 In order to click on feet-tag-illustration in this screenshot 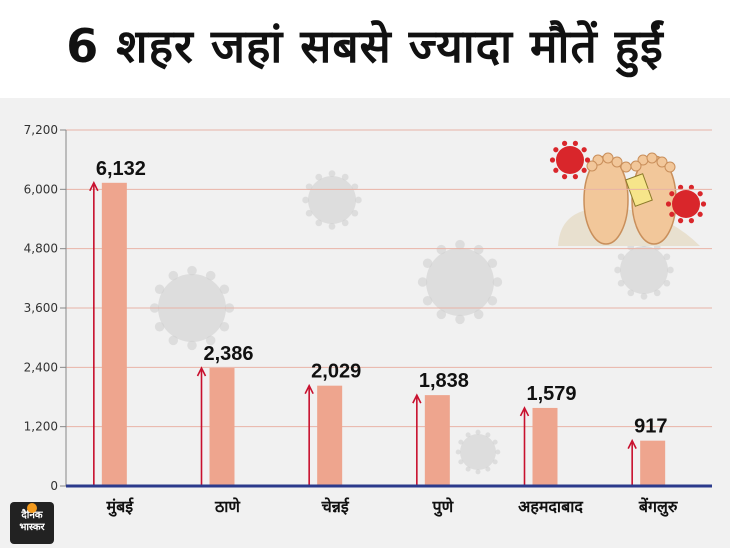, I will do `click(628, 193)`.